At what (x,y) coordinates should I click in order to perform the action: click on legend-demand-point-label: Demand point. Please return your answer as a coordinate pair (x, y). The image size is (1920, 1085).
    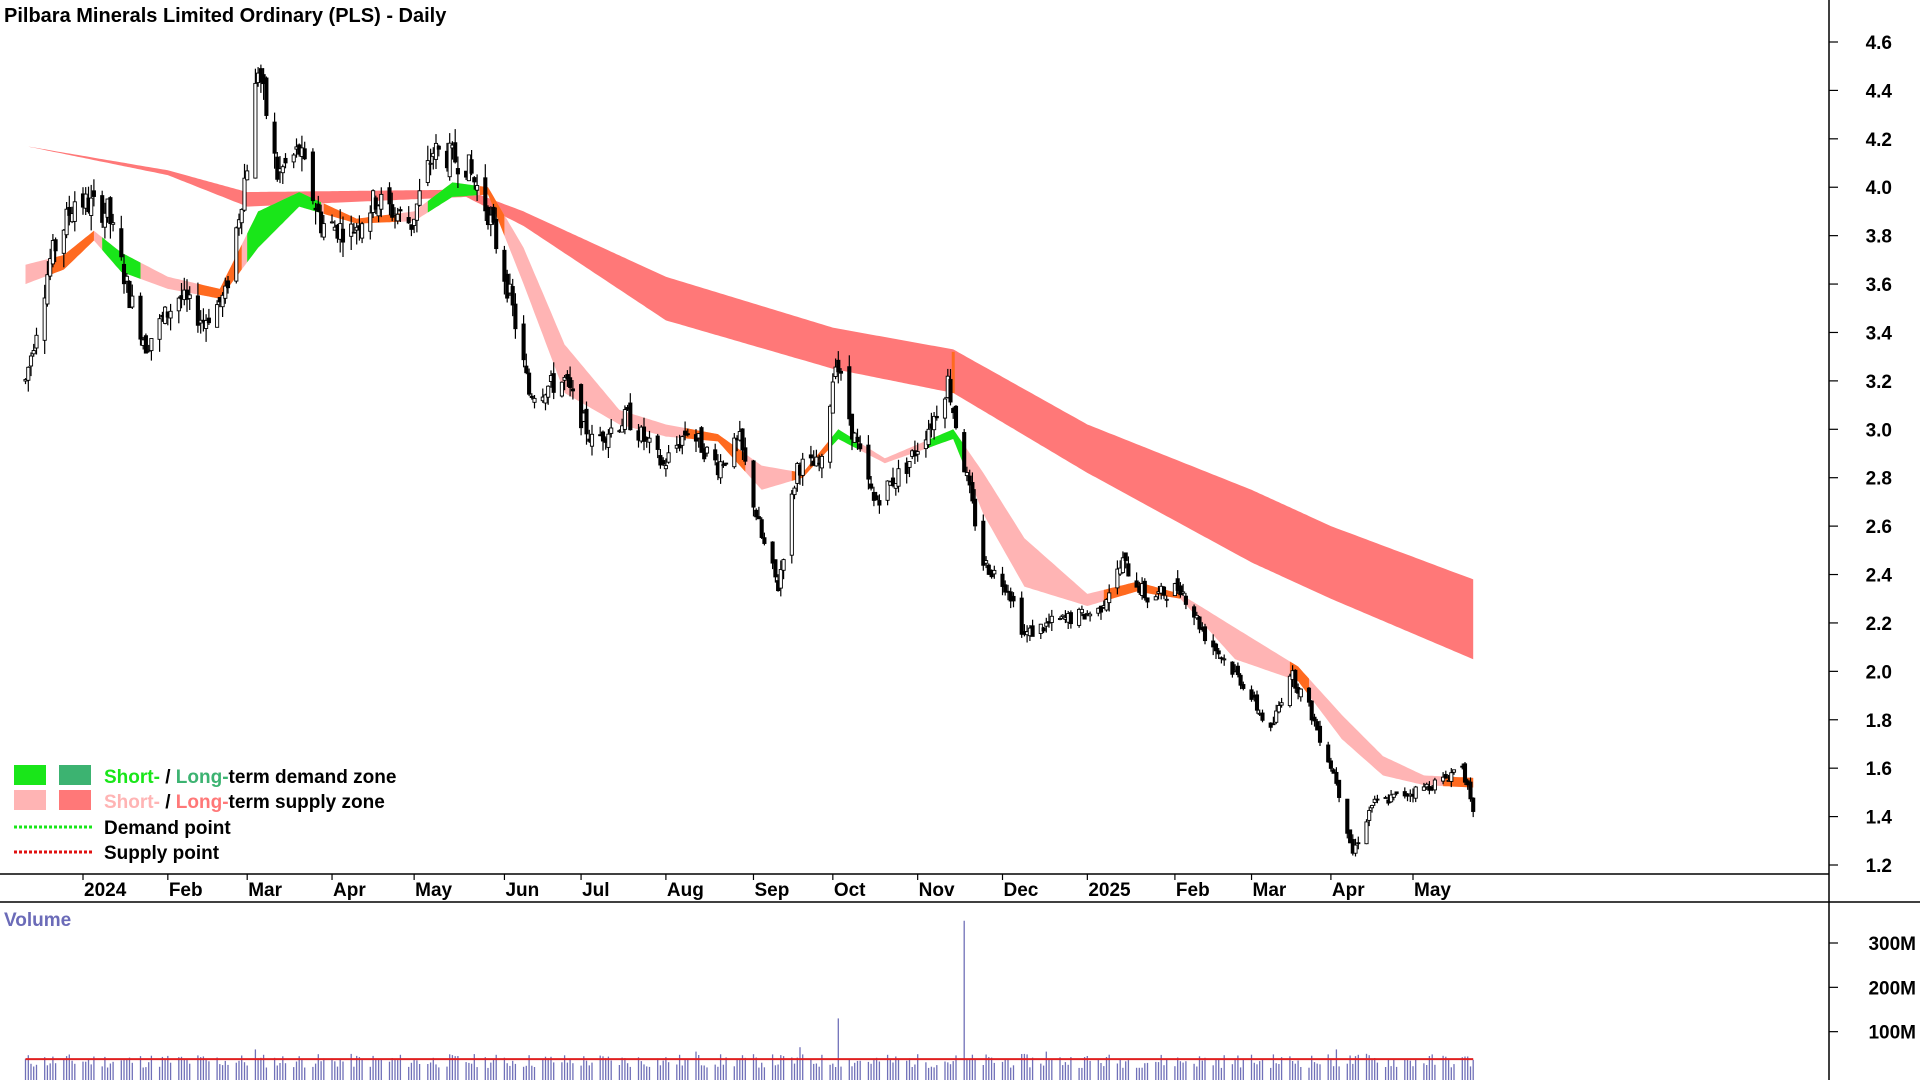
    Looking at the image, I should click on (167, 828).